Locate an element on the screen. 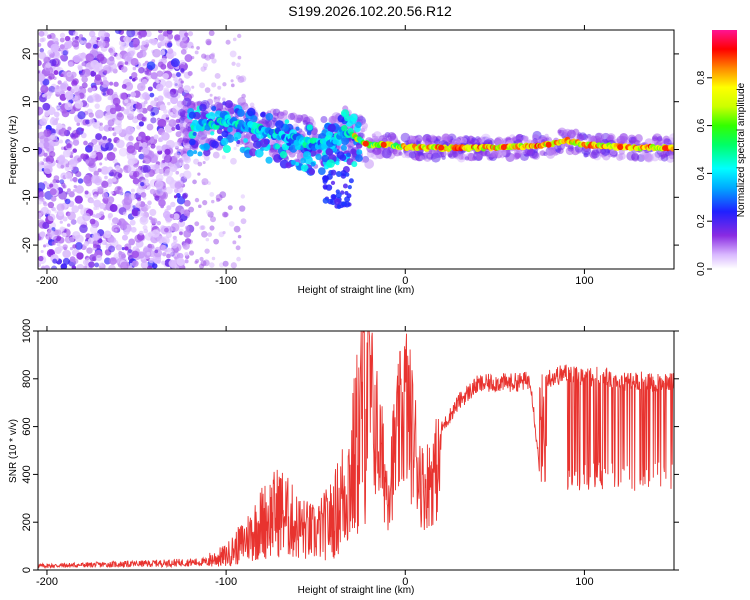 The height and width of the screenshot is (600, 750). colorbar-tick-label: 0.6 is located at coordinates (701, 125).